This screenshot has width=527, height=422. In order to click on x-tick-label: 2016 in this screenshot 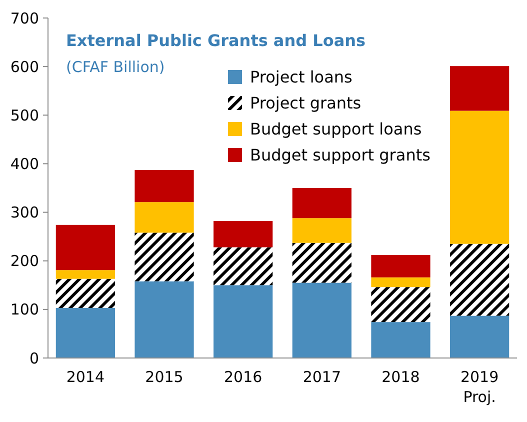, I will do `click(243, 377)`.